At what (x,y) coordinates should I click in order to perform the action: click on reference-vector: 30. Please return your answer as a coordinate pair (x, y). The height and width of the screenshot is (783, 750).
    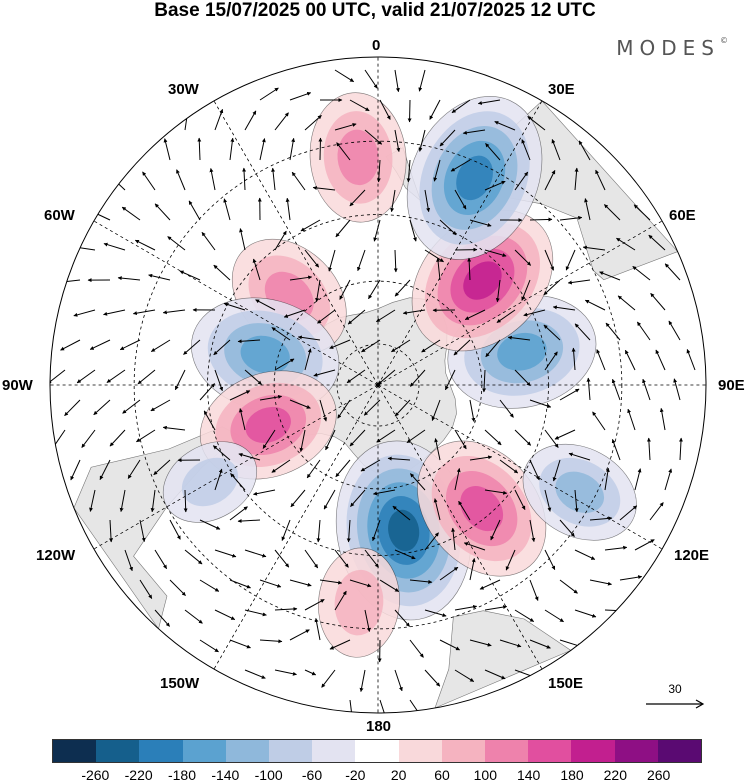
    Looking at the image, I should click on (675, 697).